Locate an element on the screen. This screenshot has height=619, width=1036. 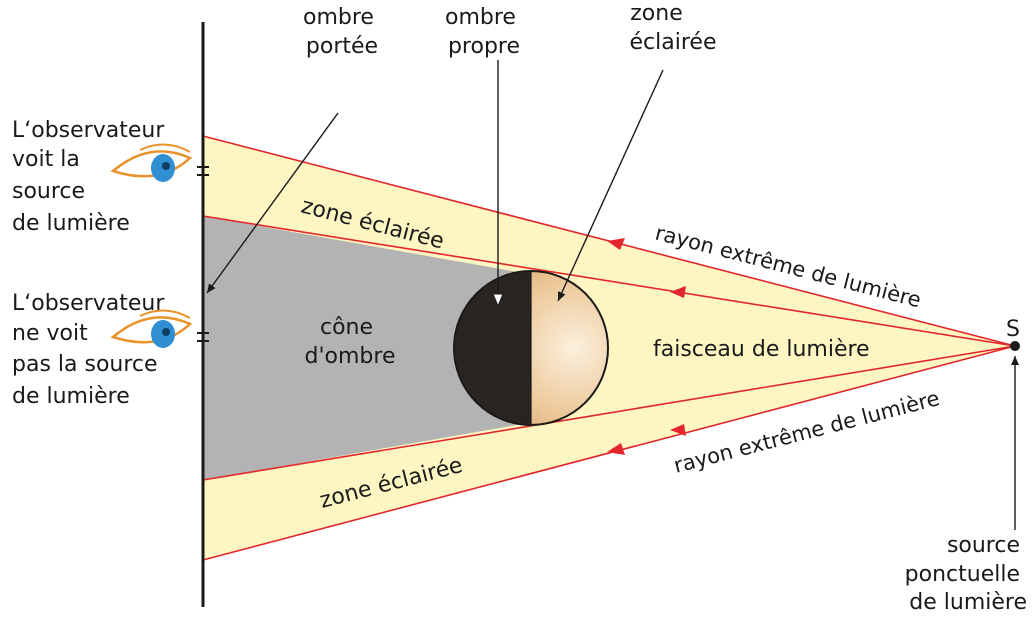
source-letter: S is located at coordinates (1013, 329).